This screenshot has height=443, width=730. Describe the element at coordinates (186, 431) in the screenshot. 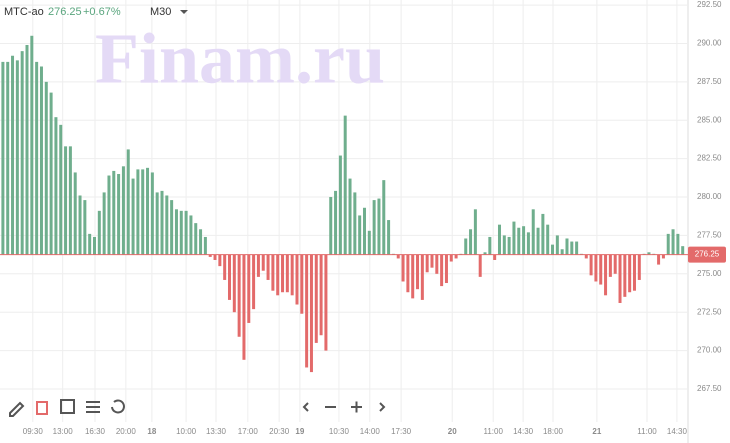

I see `x-tick-label: 10:00` at that location.